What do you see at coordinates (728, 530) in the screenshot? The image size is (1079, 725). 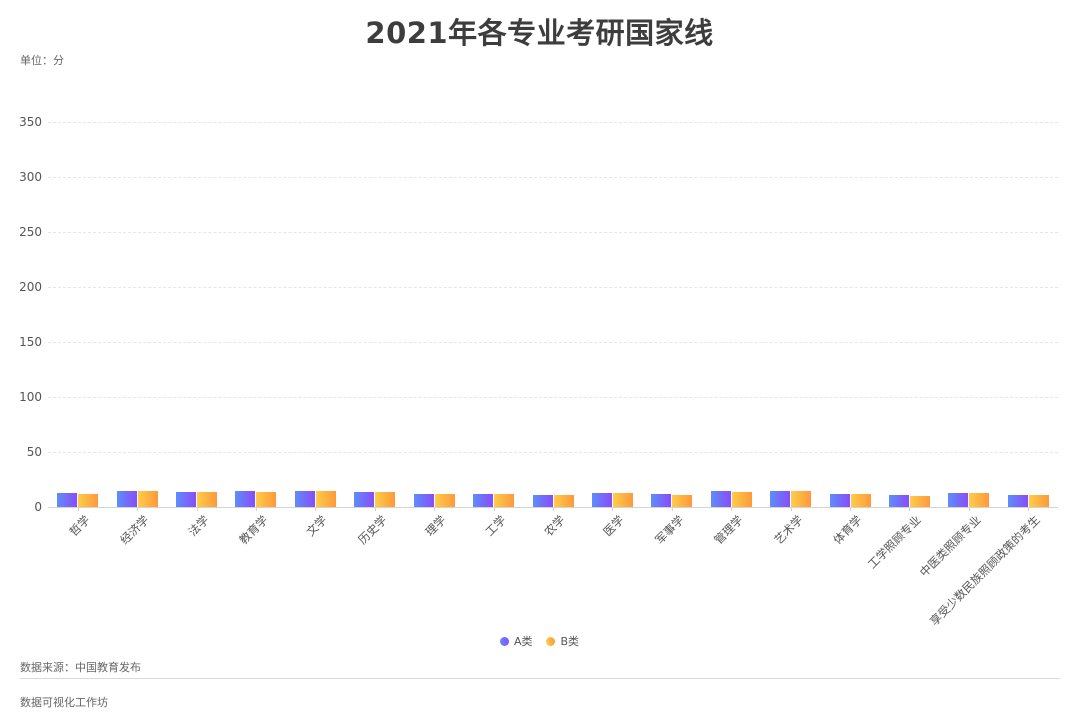 I see `x-tick-label: 管理学` at bounding box center [728, 530].